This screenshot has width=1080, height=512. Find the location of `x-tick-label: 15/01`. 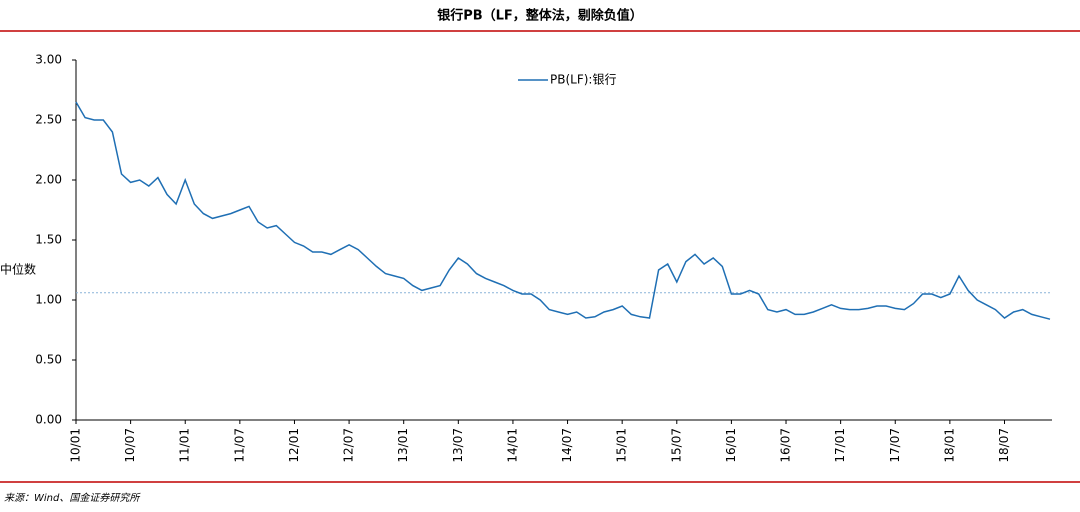

x-tick-label: 15/01 is located at coordinates (622, 445).